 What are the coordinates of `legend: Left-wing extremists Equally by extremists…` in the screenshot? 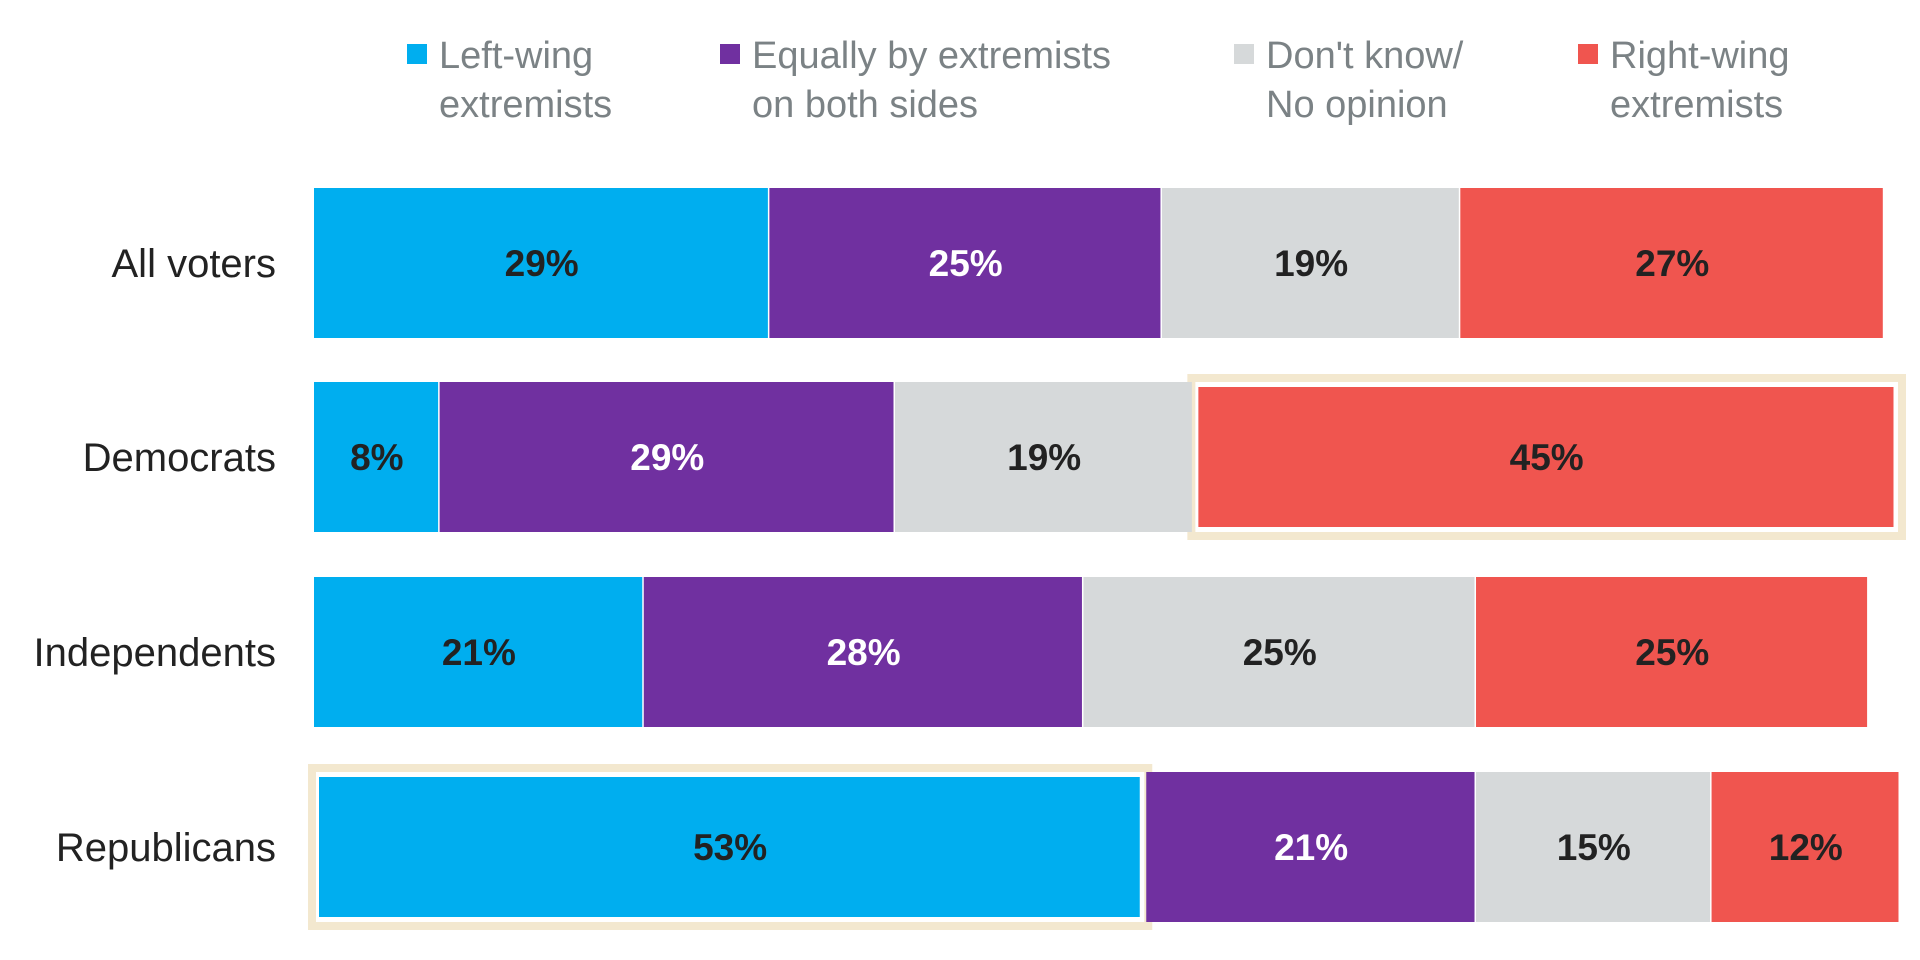 It's located at (1098, 80).